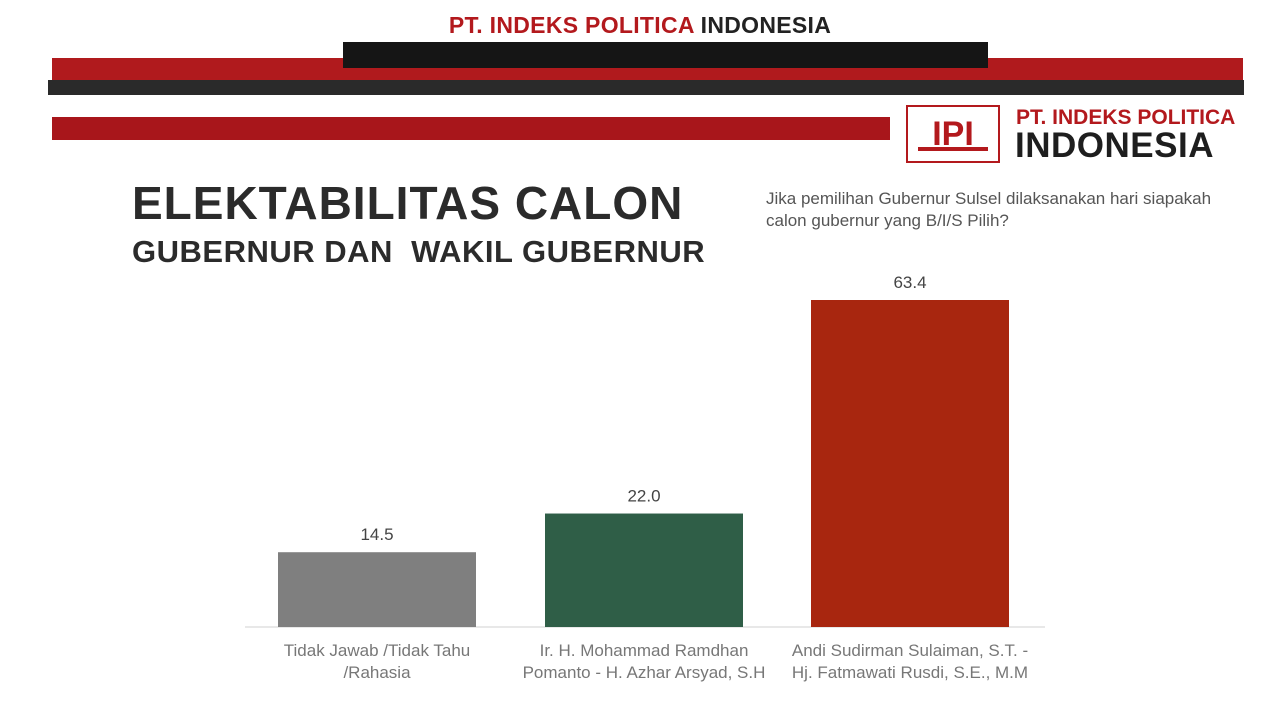 The height and width of the screenshot is (720, 1280). What do you see at coordinates (1114, 145) in the screenshot?
I see `logo-text-line2: INDONESIA` at bounding box center [1114, 145].